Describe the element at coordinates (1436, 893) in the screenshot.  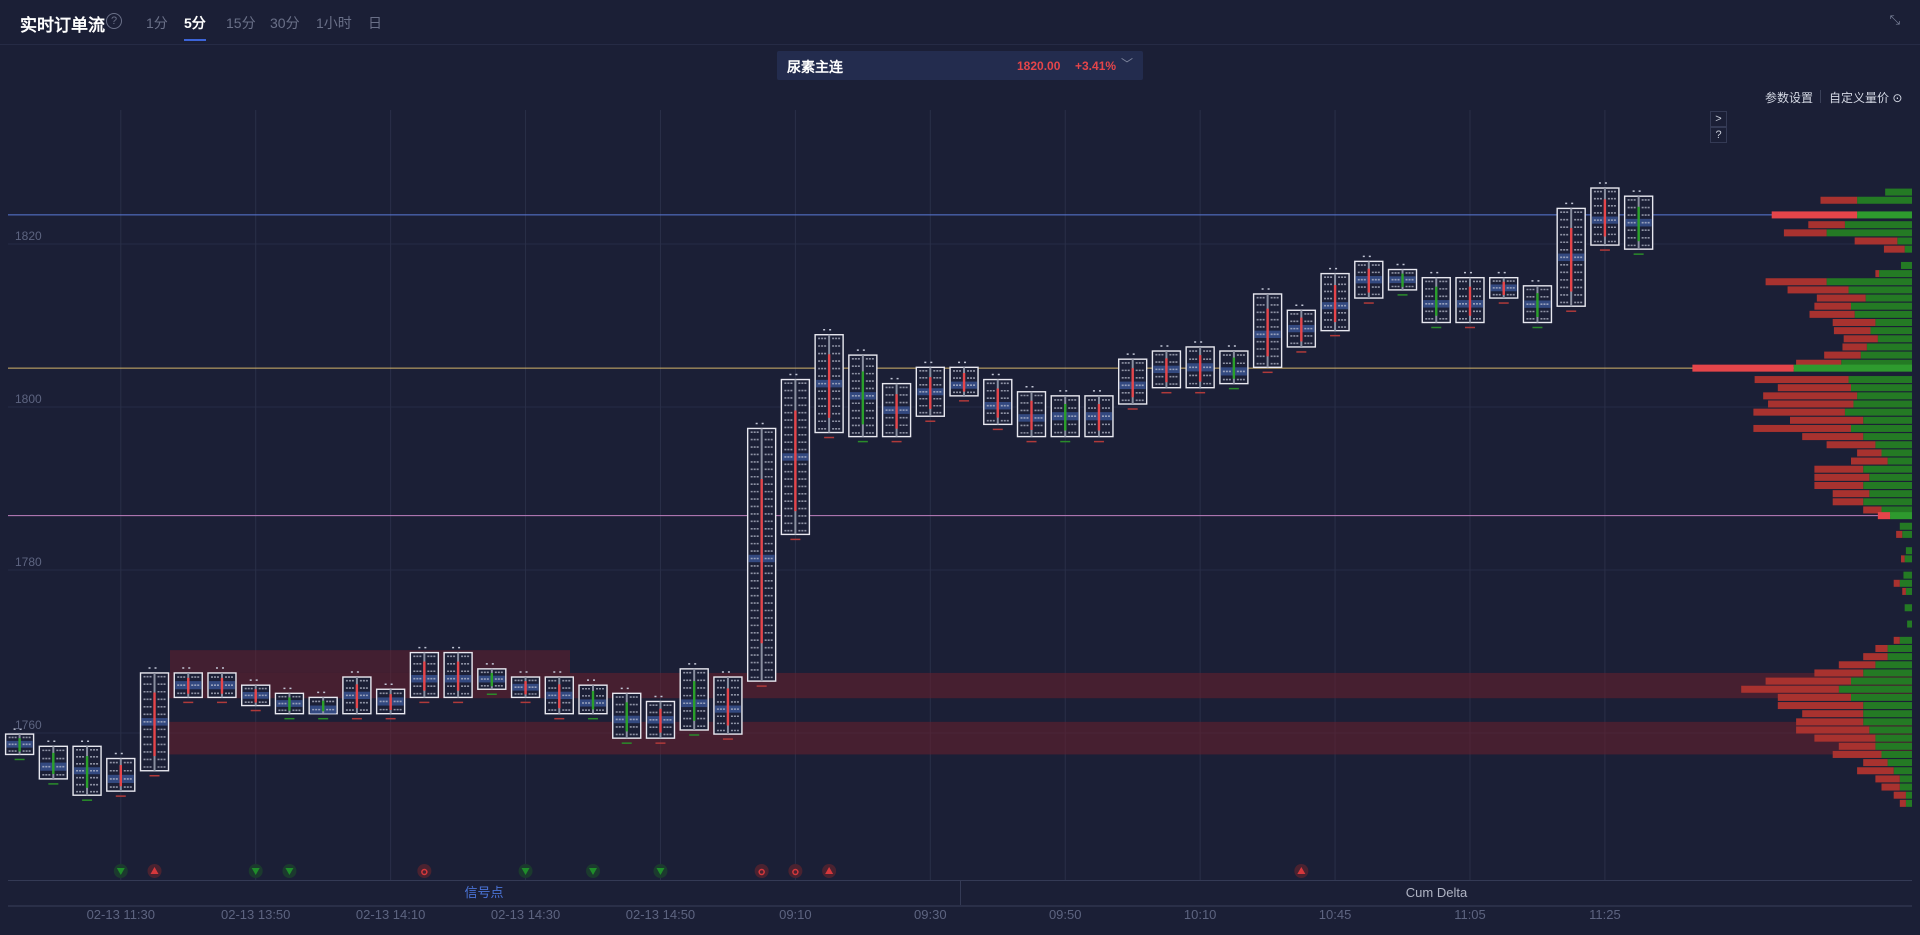
I see `tab-cum-delta: Cum Delta` at that location.